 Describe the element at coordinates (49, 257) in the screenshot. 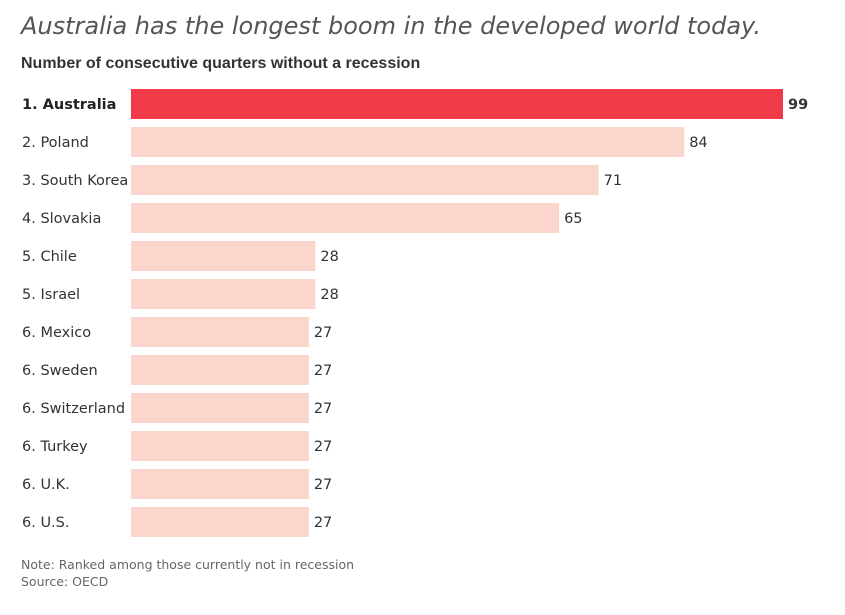

I see `category-label: 5. Chile` at that location.